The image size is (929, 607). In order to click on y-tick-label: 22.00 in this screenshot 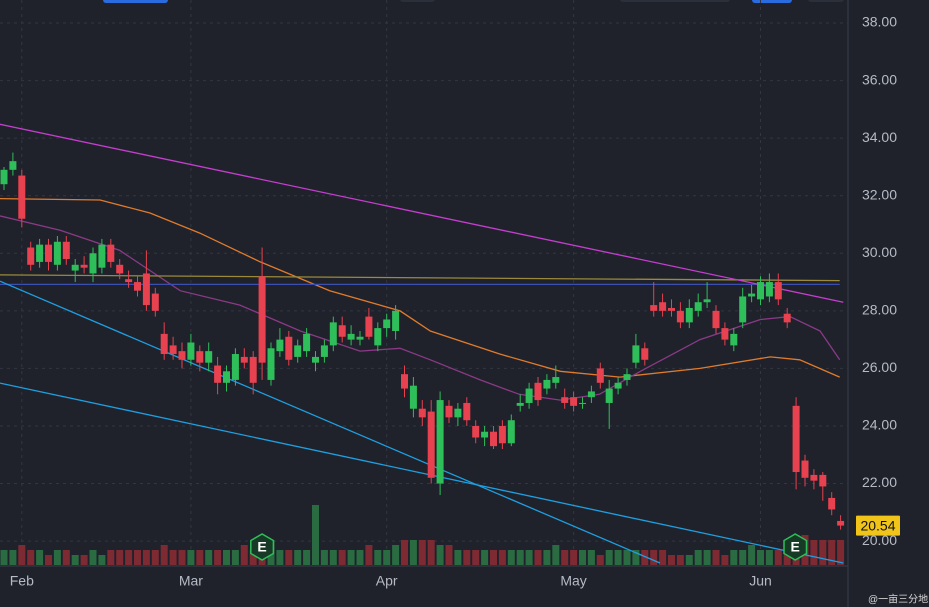, I will do `click(879, 482)`.